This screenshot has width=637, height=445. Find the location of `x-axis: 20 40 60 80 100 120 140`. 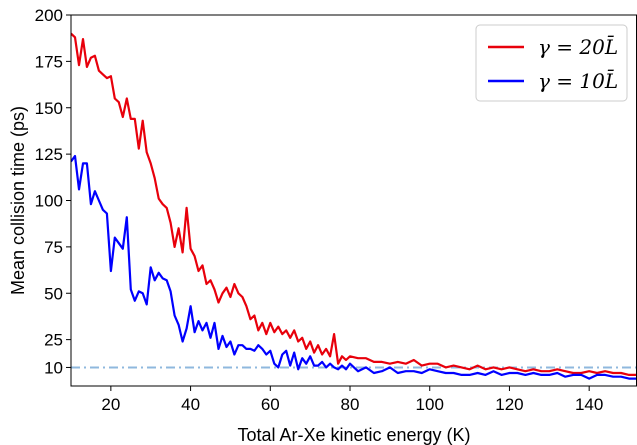

x-axis: 20 40 60 80 100 120 140 is located at coordinates (352, 400).